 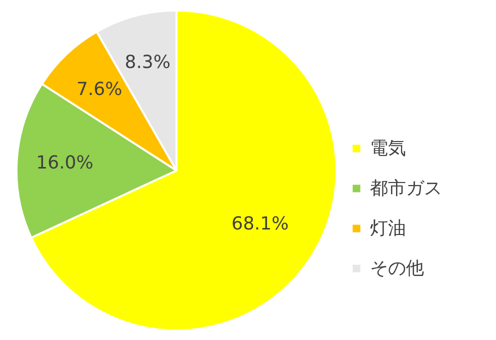 I want to click on data-label: 16.0%, so click(x=65, y=163).